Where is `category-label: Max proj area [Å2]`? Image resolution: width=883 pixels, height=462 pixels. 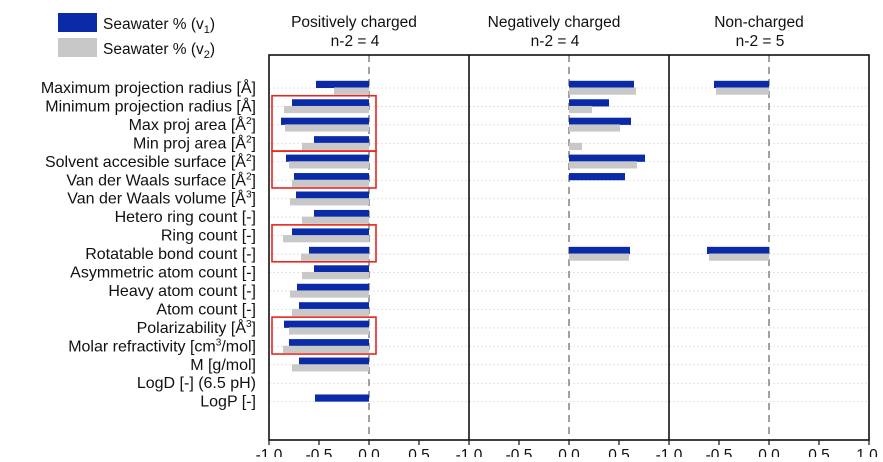
category-label: Max proj area [Å2] is located at coordinates (192, 124).